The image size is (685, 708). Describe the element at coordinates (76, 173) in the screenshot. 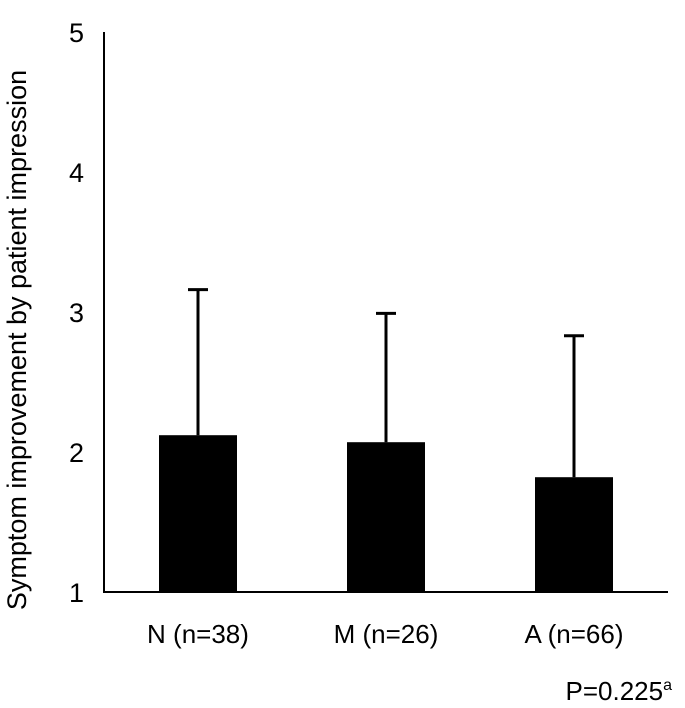

I see `y-tick-label: 4` at that location.